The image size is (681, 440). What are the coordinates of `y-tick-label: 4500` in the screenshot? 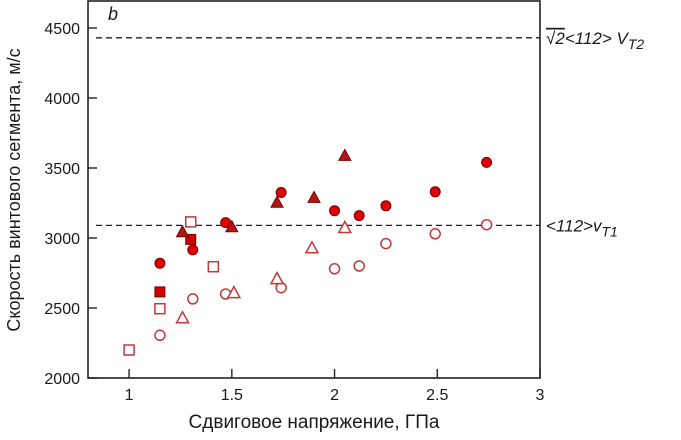 It's located at (62, 29).